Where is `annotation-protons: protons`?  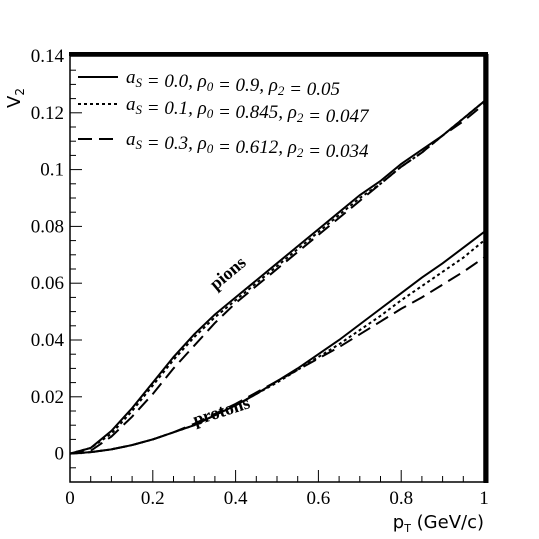
annotation-protons: protons is located at coordinates (221, 410).